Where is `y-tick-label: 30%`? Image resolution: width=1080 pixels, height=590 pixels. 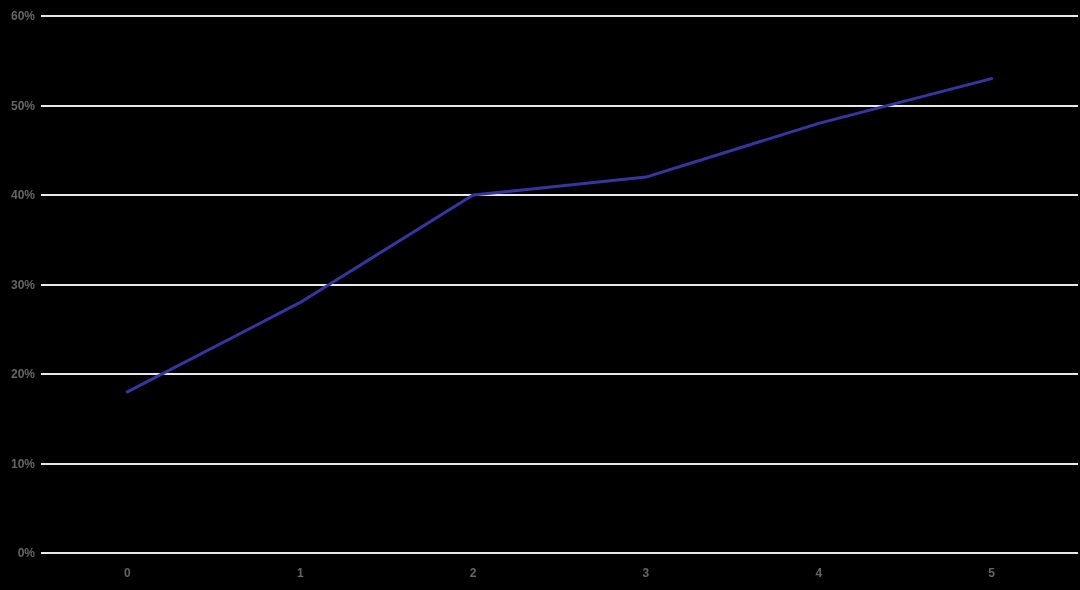
y-tick-label: 30% is located at coordinates (23, 284).